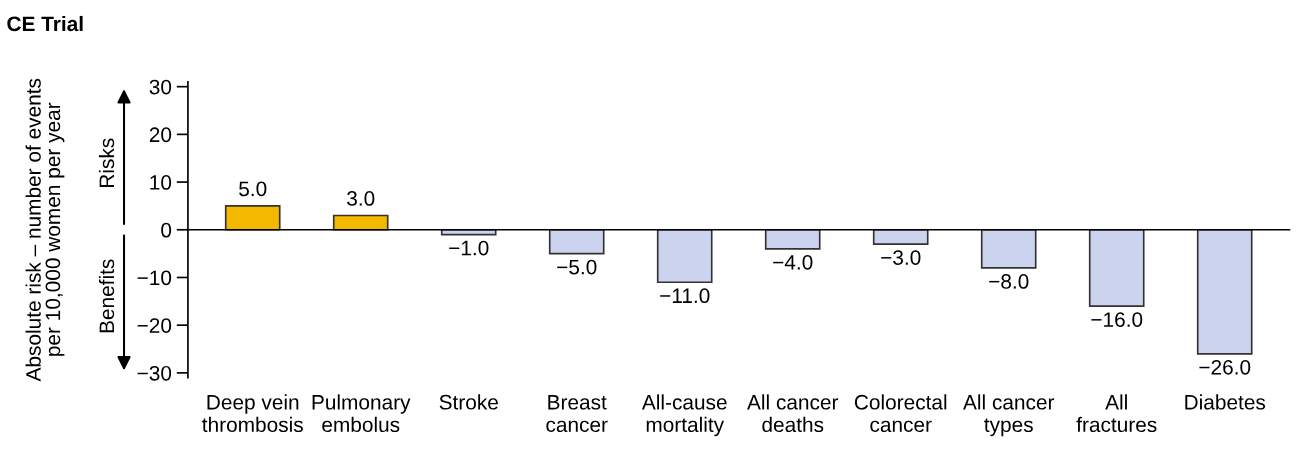 Image resolution: width=1296 pixels, height=455 pixels. Describe the element at coordinates (161, 182) in the screenshot. I see `y-tick-label: 10` at that location.